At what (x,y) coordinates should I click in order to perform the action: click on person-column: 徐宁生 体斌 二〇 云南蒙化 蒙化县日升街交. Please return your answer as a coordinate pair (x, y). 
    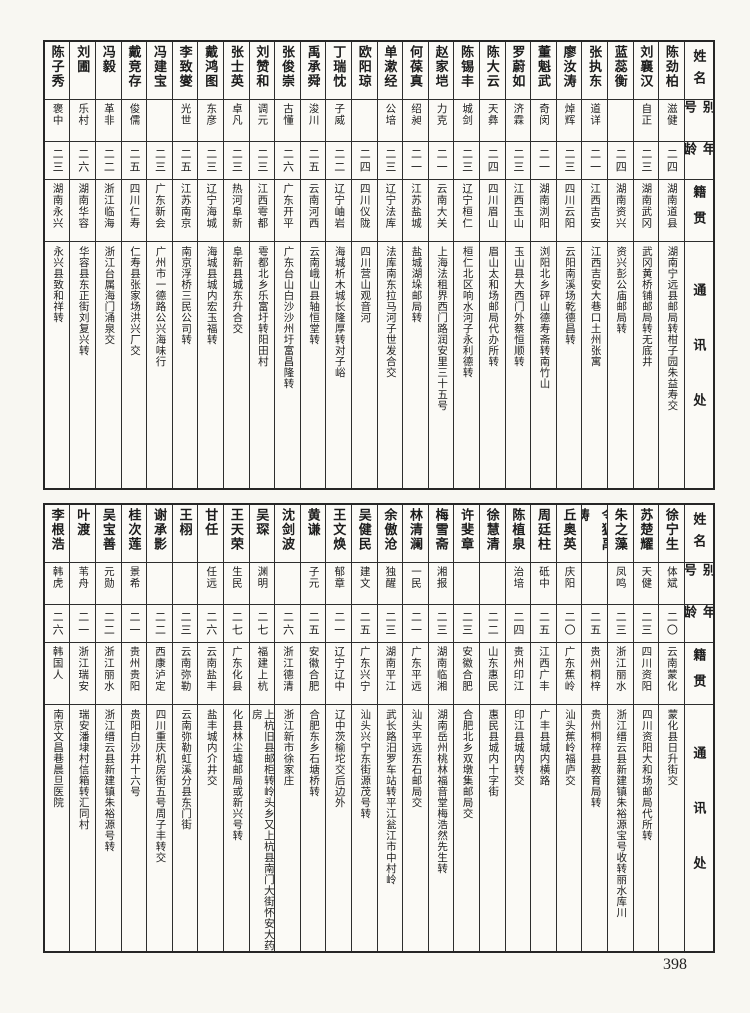
    Looking at the image, I should click on (671, 728).